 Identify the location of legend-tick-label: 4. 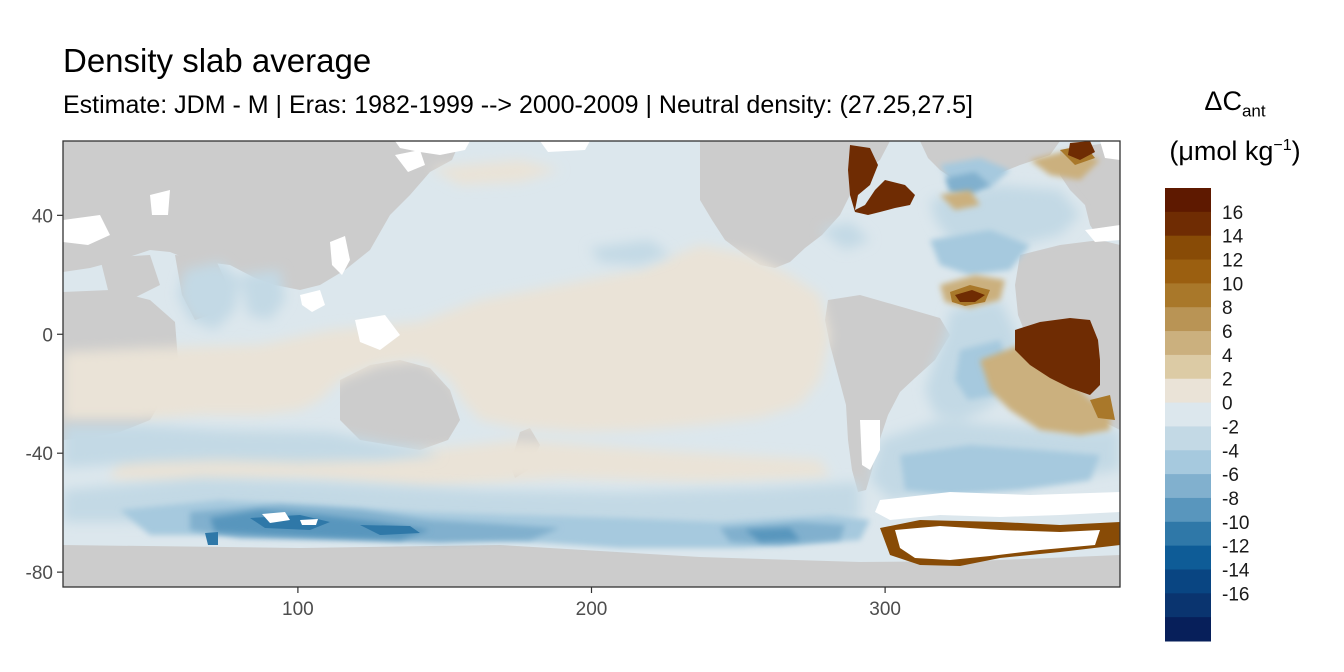
(1227, 356).